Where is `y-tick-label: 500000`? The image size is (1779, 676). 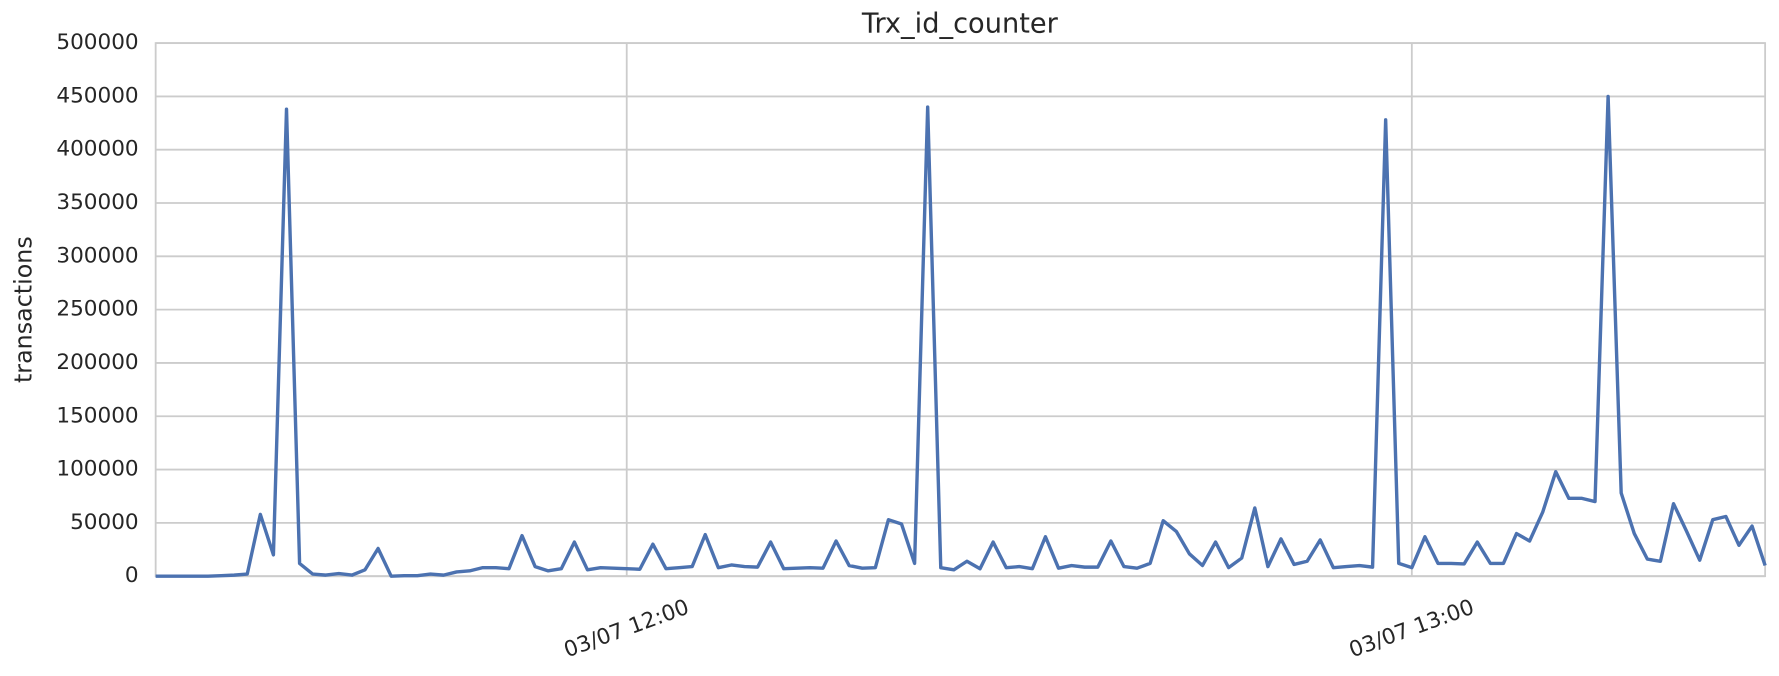
y-tick-label: 500000 is located at coordinates (97, 42).